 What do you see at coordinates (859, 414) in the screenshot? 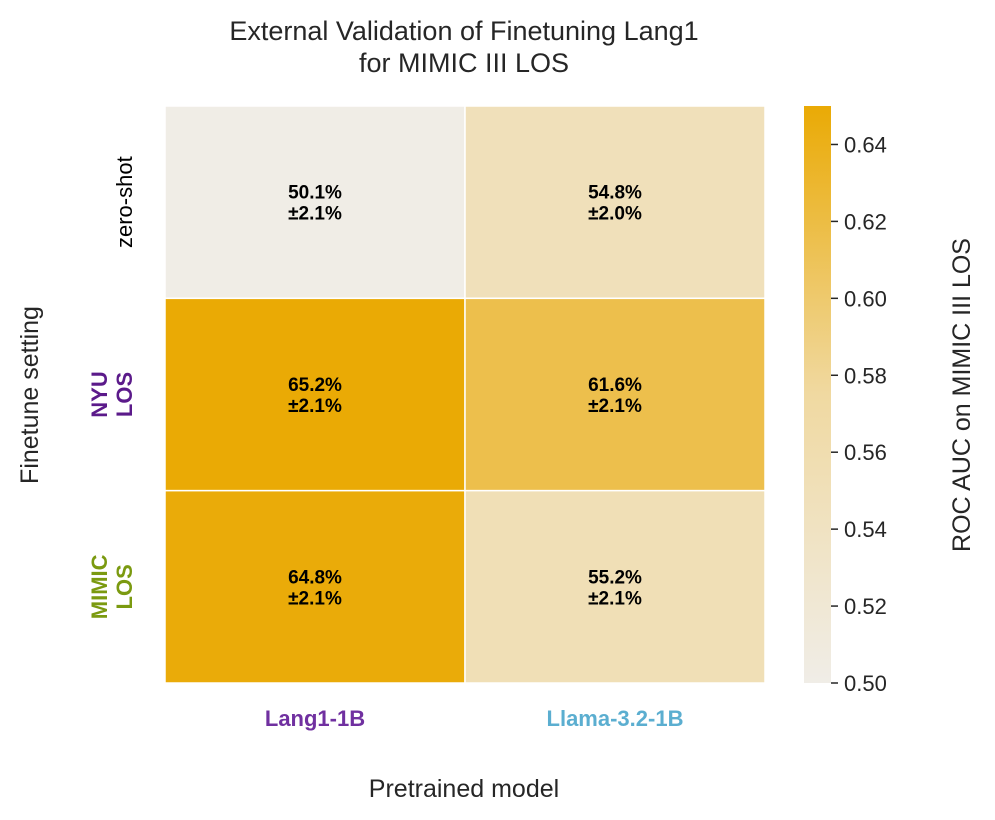
I see `colorbar-ticks: 0.50 0.52 0.54 0.56 0.58 0.60 0.62 0.64` at bounding box center [859, 414].